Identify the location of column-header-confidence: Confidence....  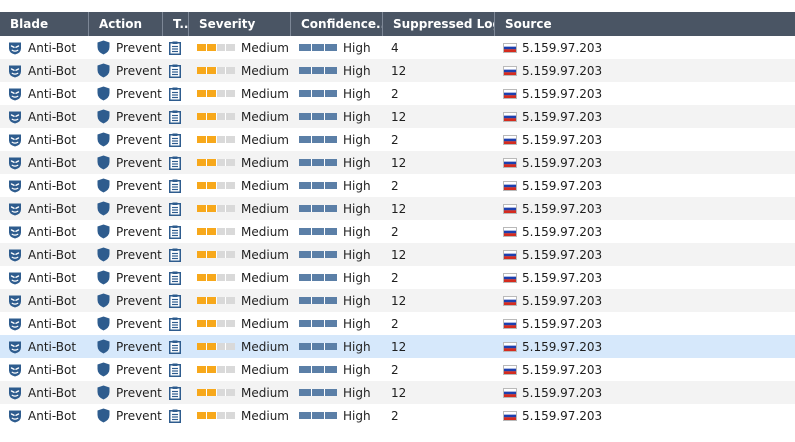
(337, 24).